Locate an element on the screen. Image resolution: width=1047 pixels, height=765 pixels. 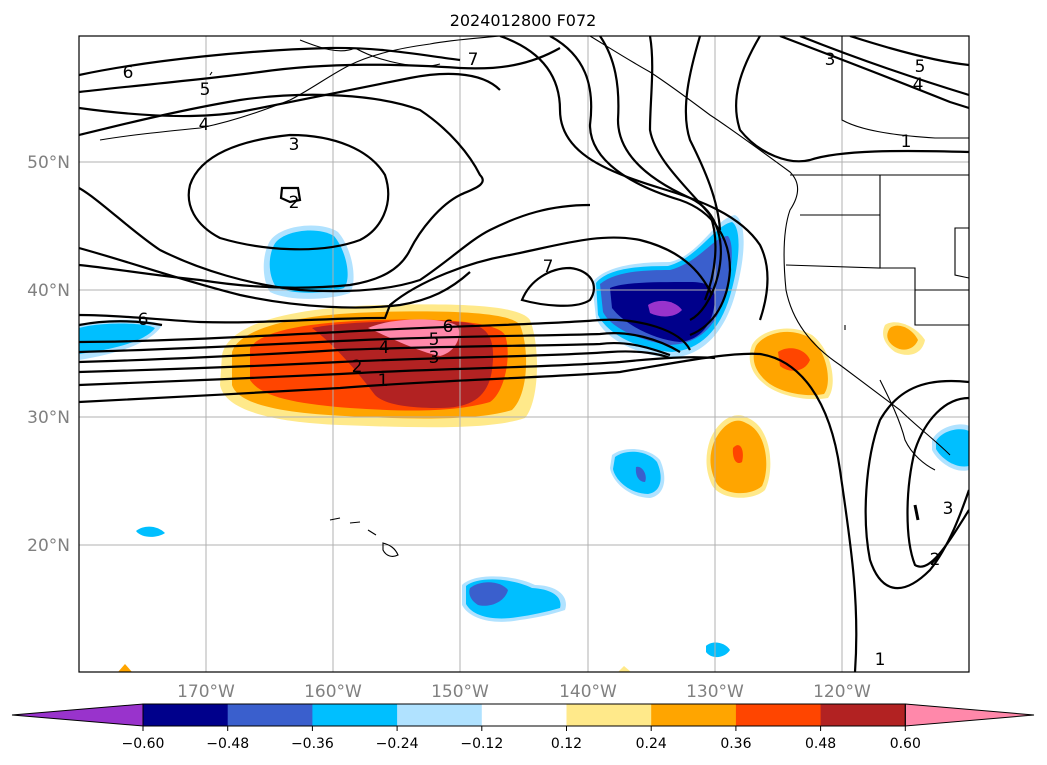
cool-anomaly-edge is located at coordinates (117, 338).